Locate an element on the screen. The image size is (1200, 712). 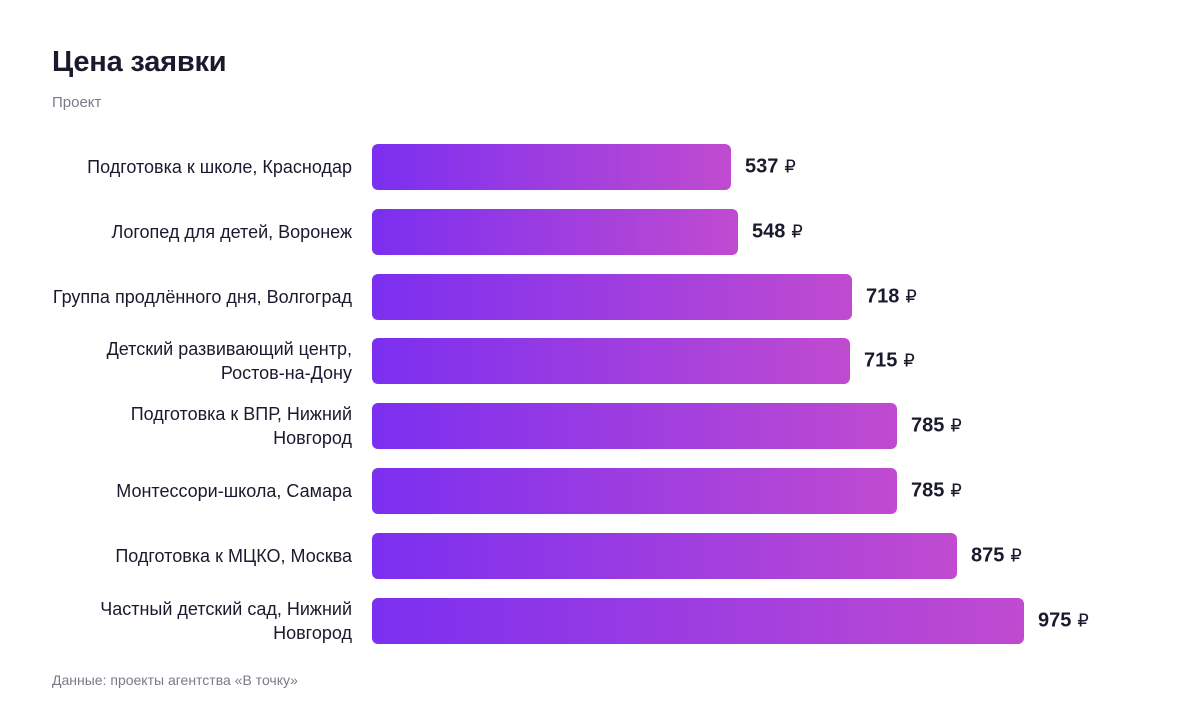
category-label: Монтессори-школа, Самара is located at coordinates (234, 491).